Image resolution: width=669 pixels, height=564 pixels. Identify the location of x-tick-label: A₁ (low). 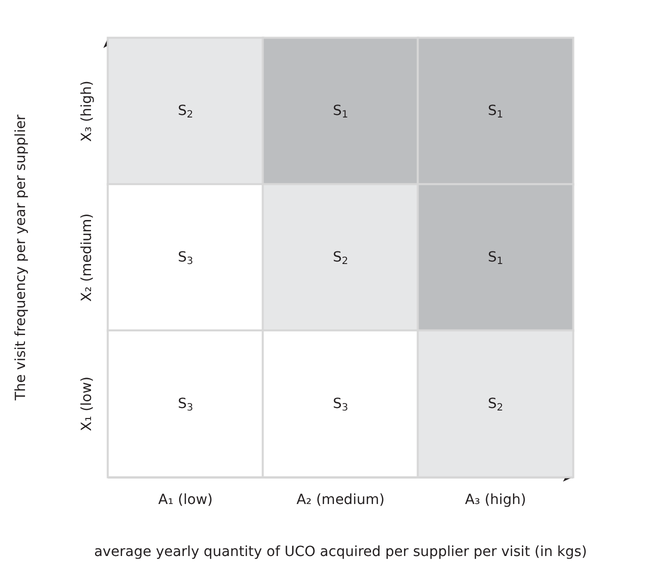
(185, 500).